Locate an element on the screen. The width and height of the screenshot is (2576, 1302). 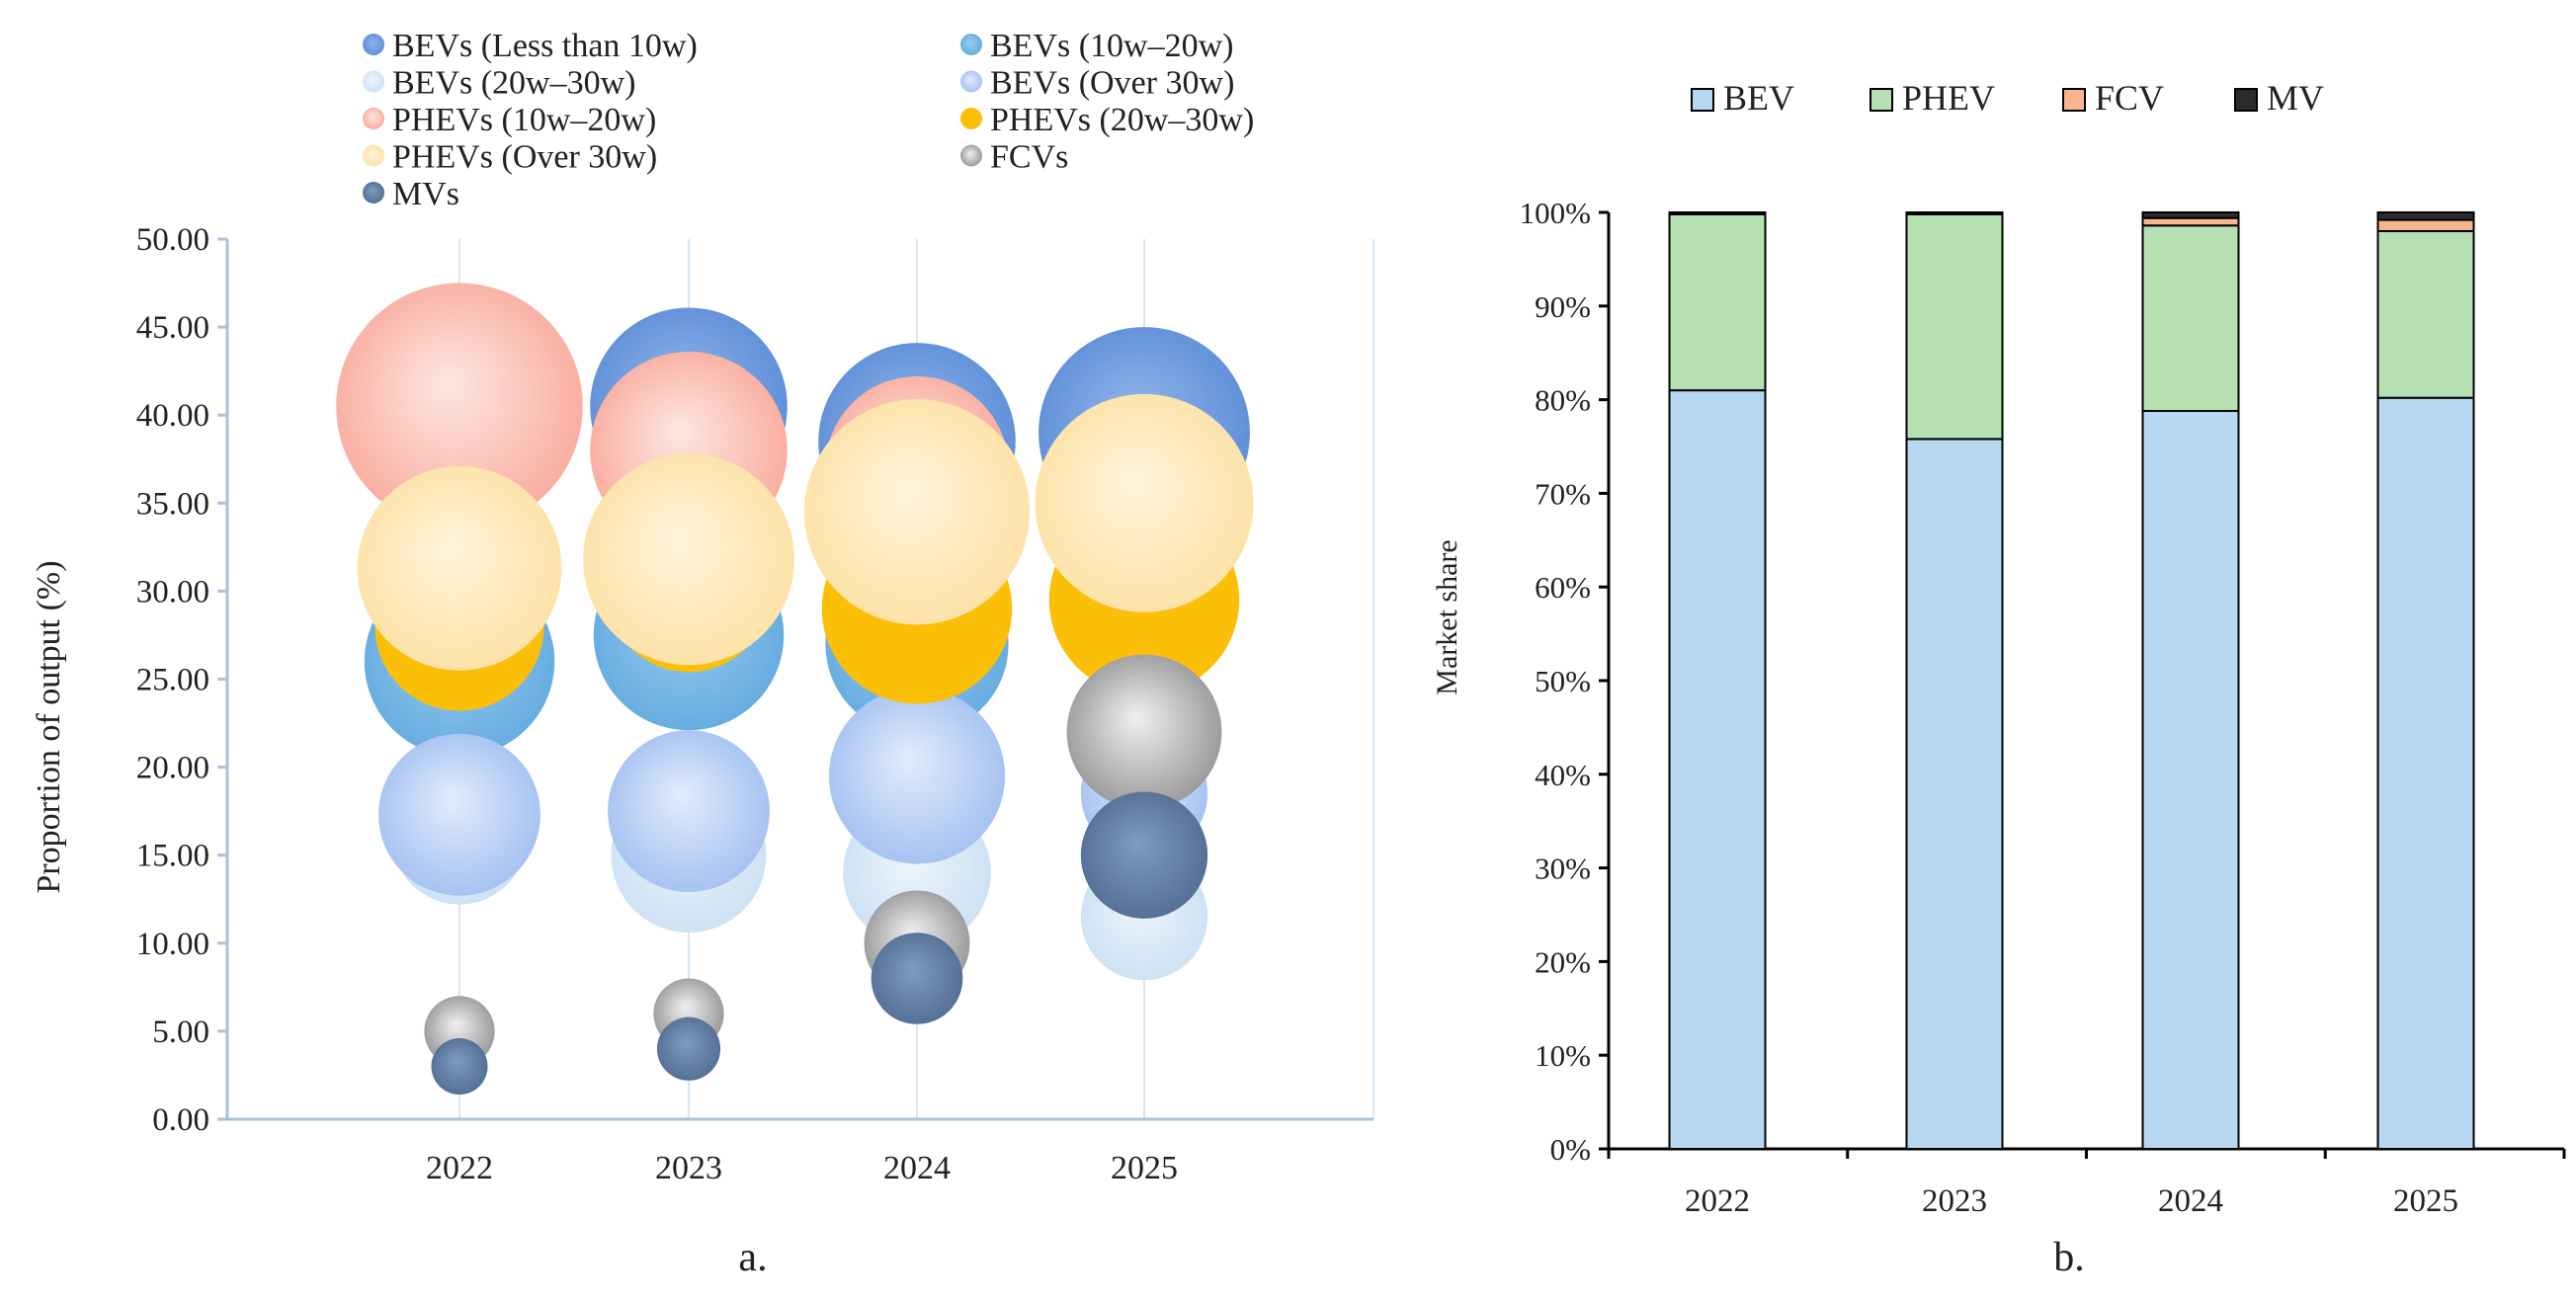
bubble-bevs-over-30w-2022 is located at coordinates (459, 815).